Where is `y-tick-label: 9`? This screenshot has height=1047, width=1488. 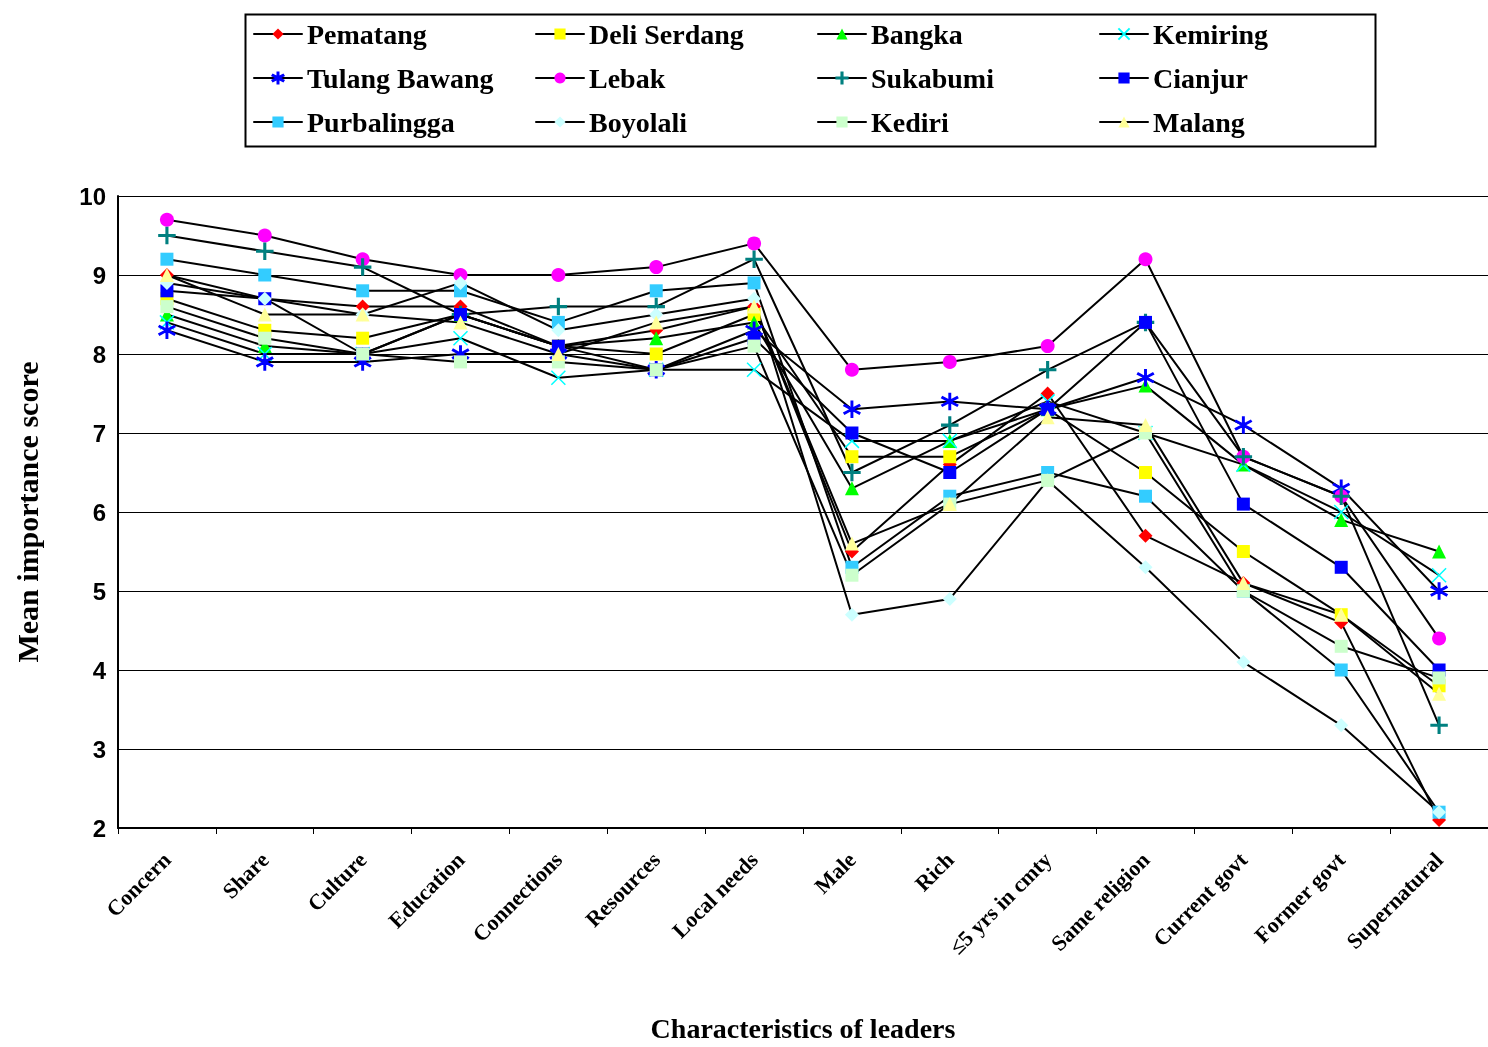
y-tick-label: 9 is located at coordinates (99, 275).